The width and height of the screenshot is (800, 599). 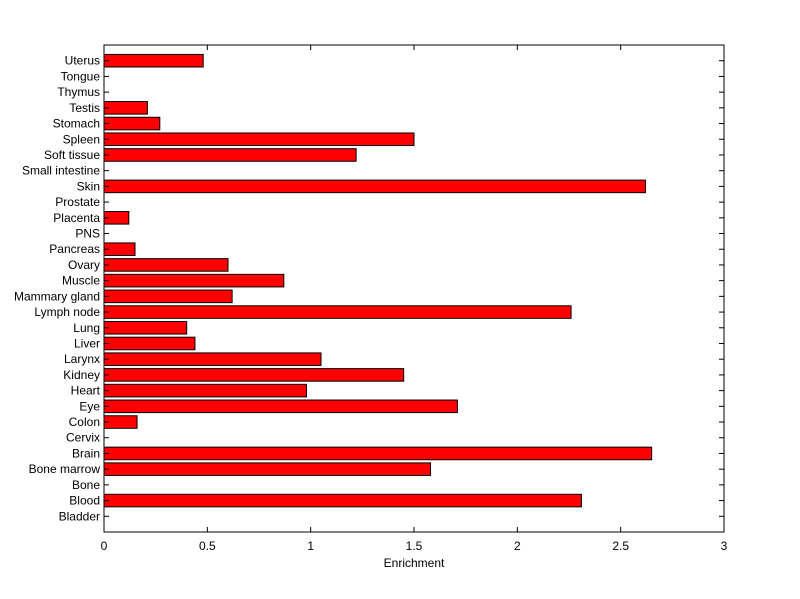 I want to click on bar-heart, so click(x=205, y=390).